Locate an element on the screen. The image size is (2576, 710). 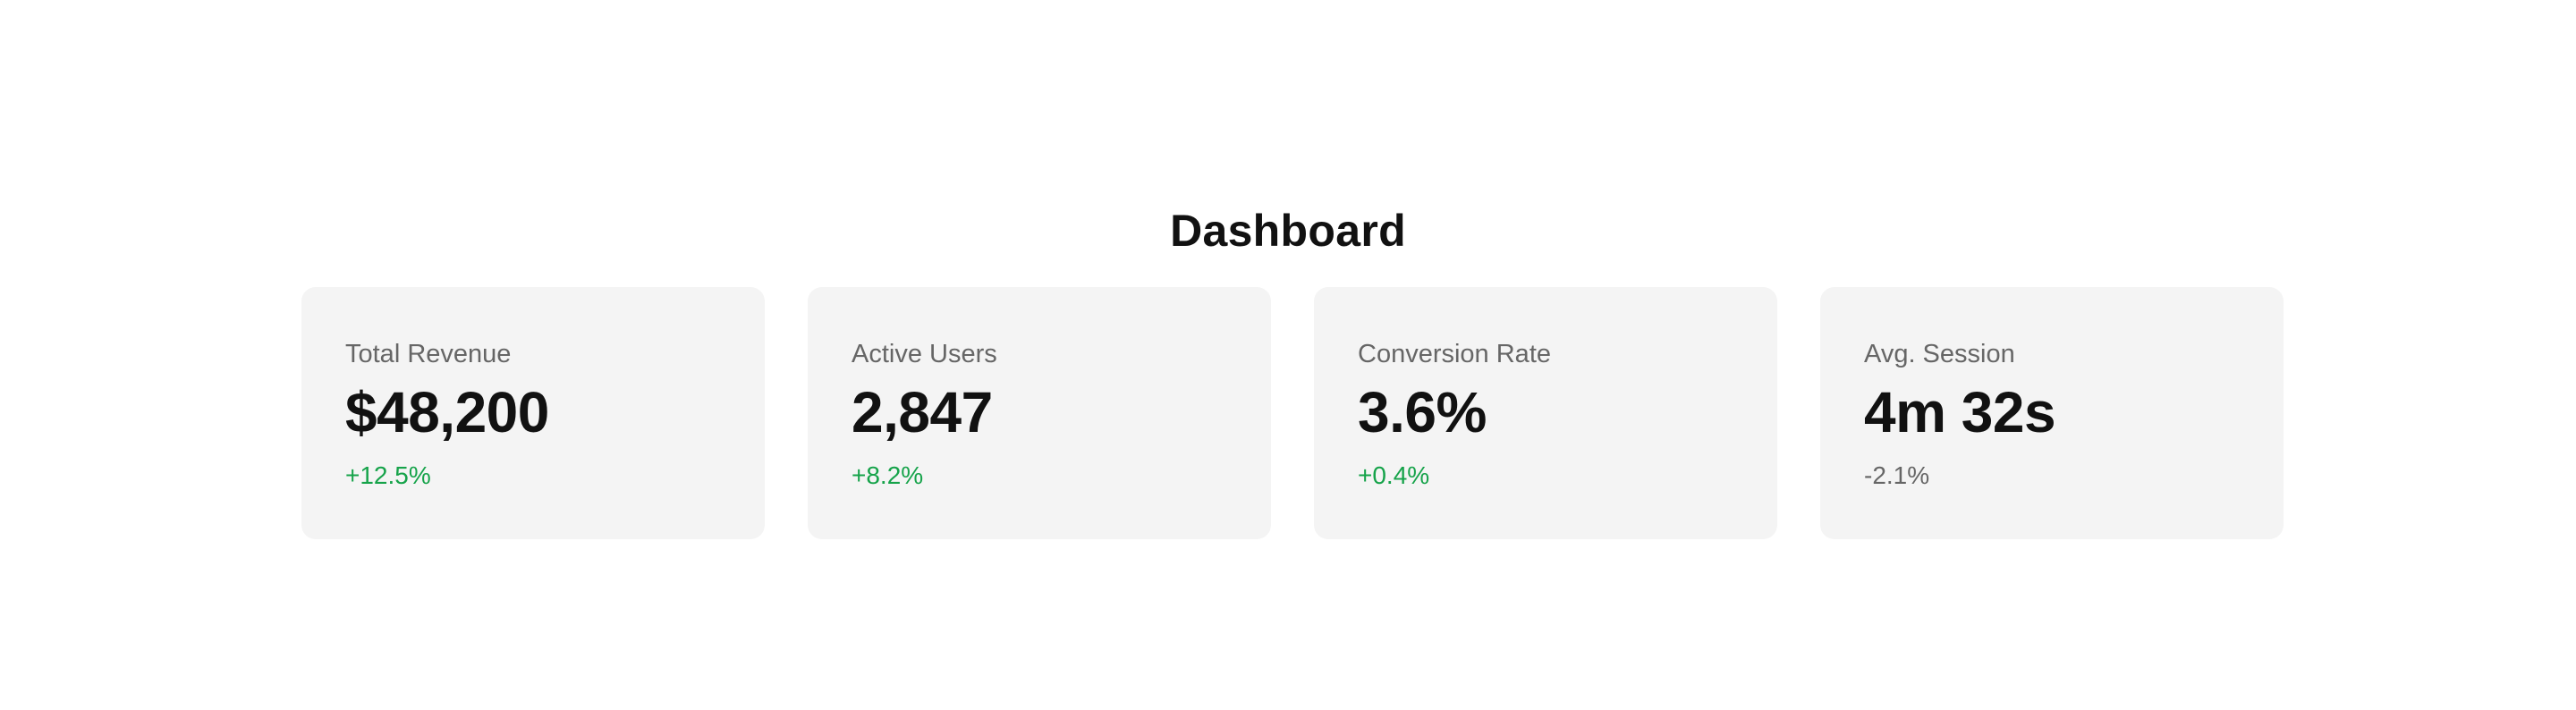
stat-card-change: -2.1% is located at coordinates (1897, 475).